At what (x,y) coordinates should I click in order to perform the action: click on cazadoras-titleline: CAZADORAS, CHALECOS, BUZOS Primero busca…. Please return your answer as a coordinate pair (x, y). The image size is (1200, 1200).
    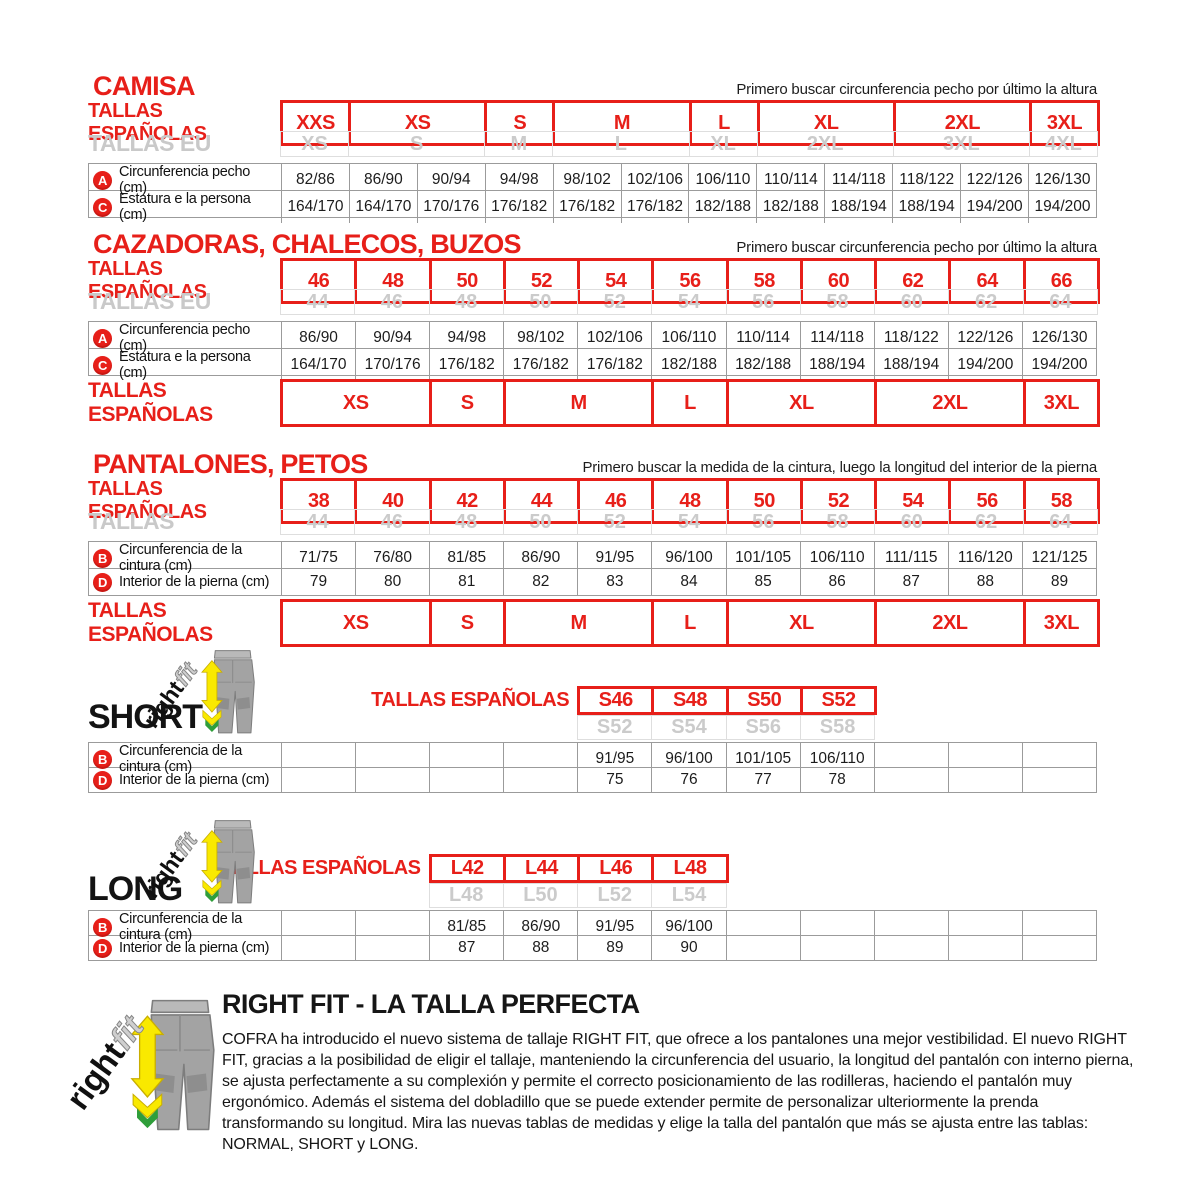
    Looking at the image, I should click on (595, 244).